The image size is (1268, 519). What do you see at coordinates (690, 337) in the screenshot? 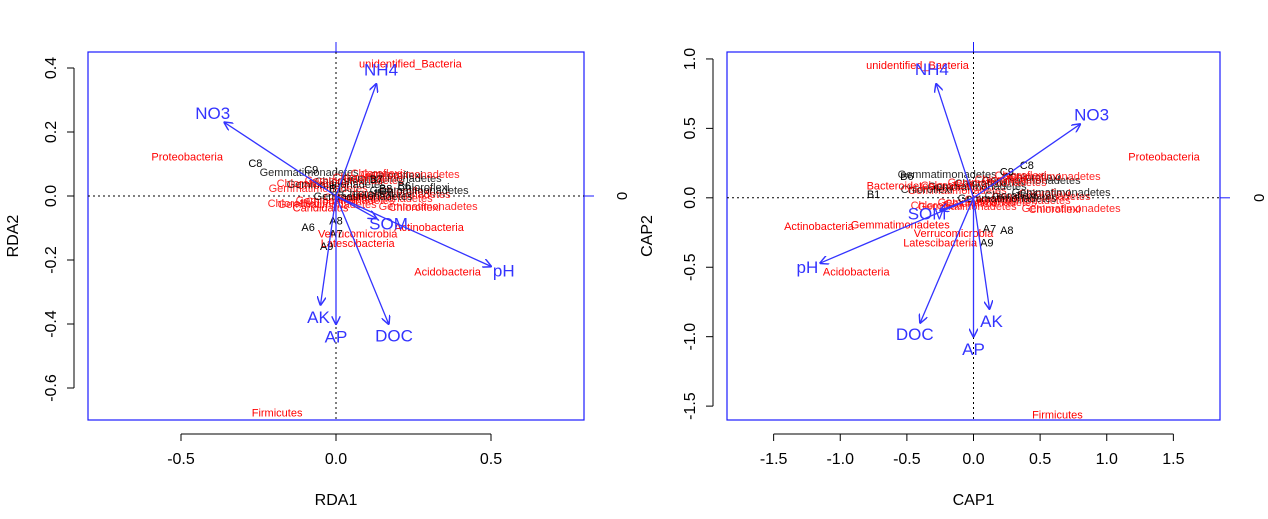
I see `y-tick-label: -1.0` at bounding box center [690, 337].